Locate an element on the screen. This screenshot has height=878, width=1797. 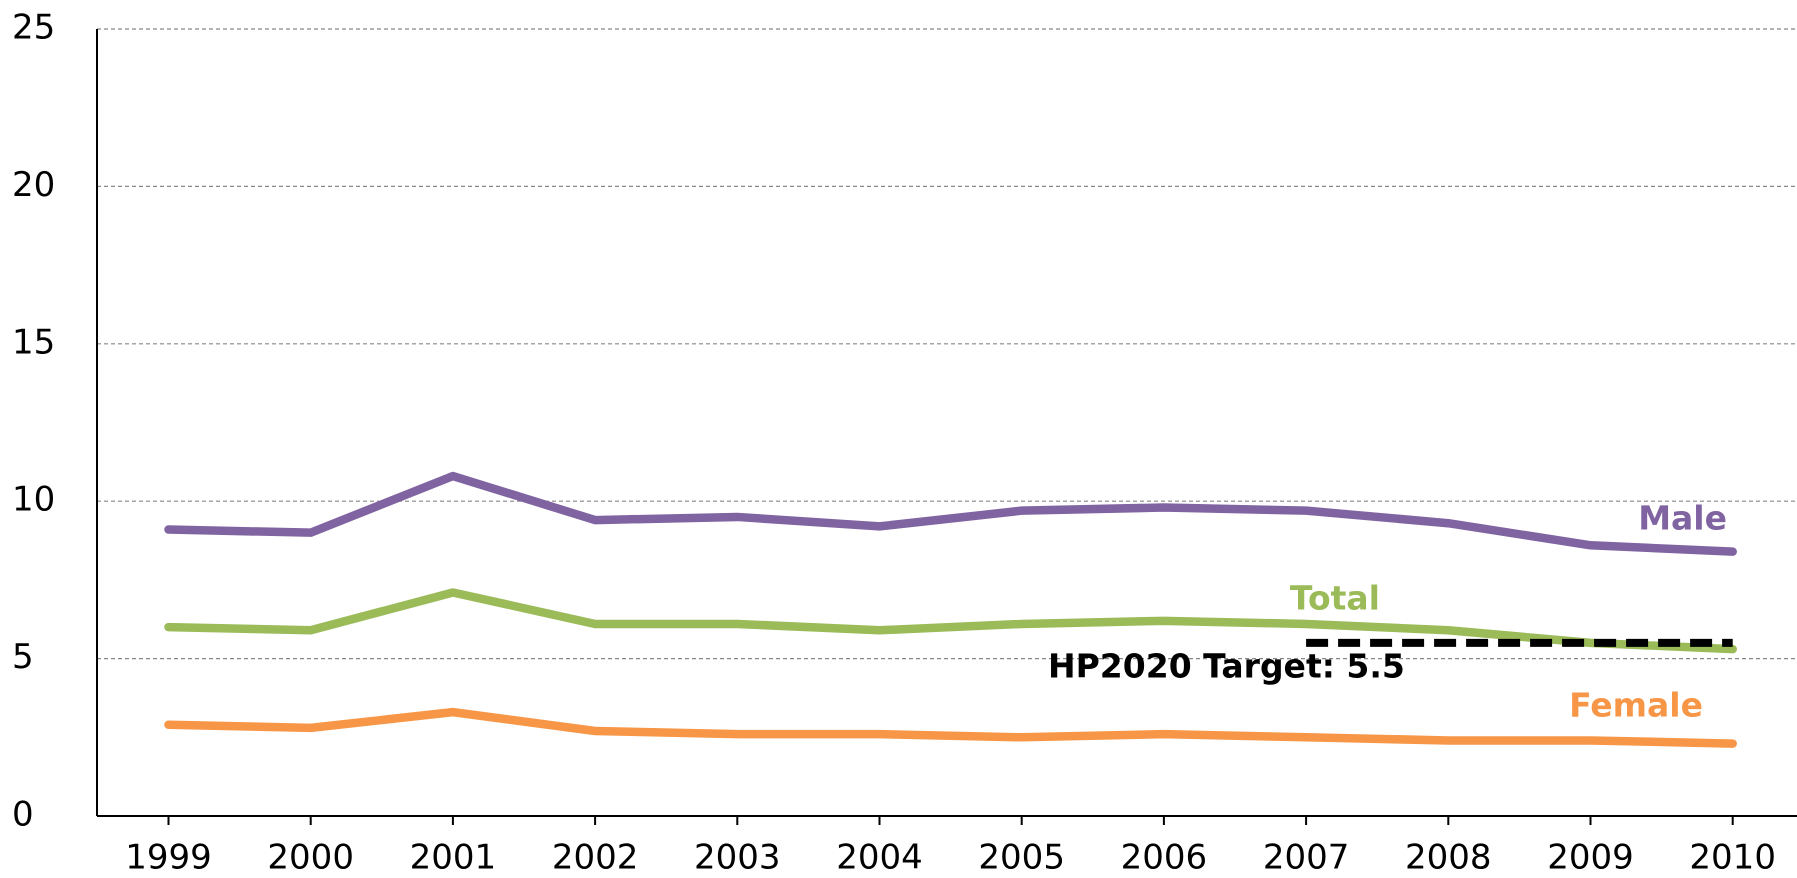
series-label: Female is located at coordinates (1636, 705).